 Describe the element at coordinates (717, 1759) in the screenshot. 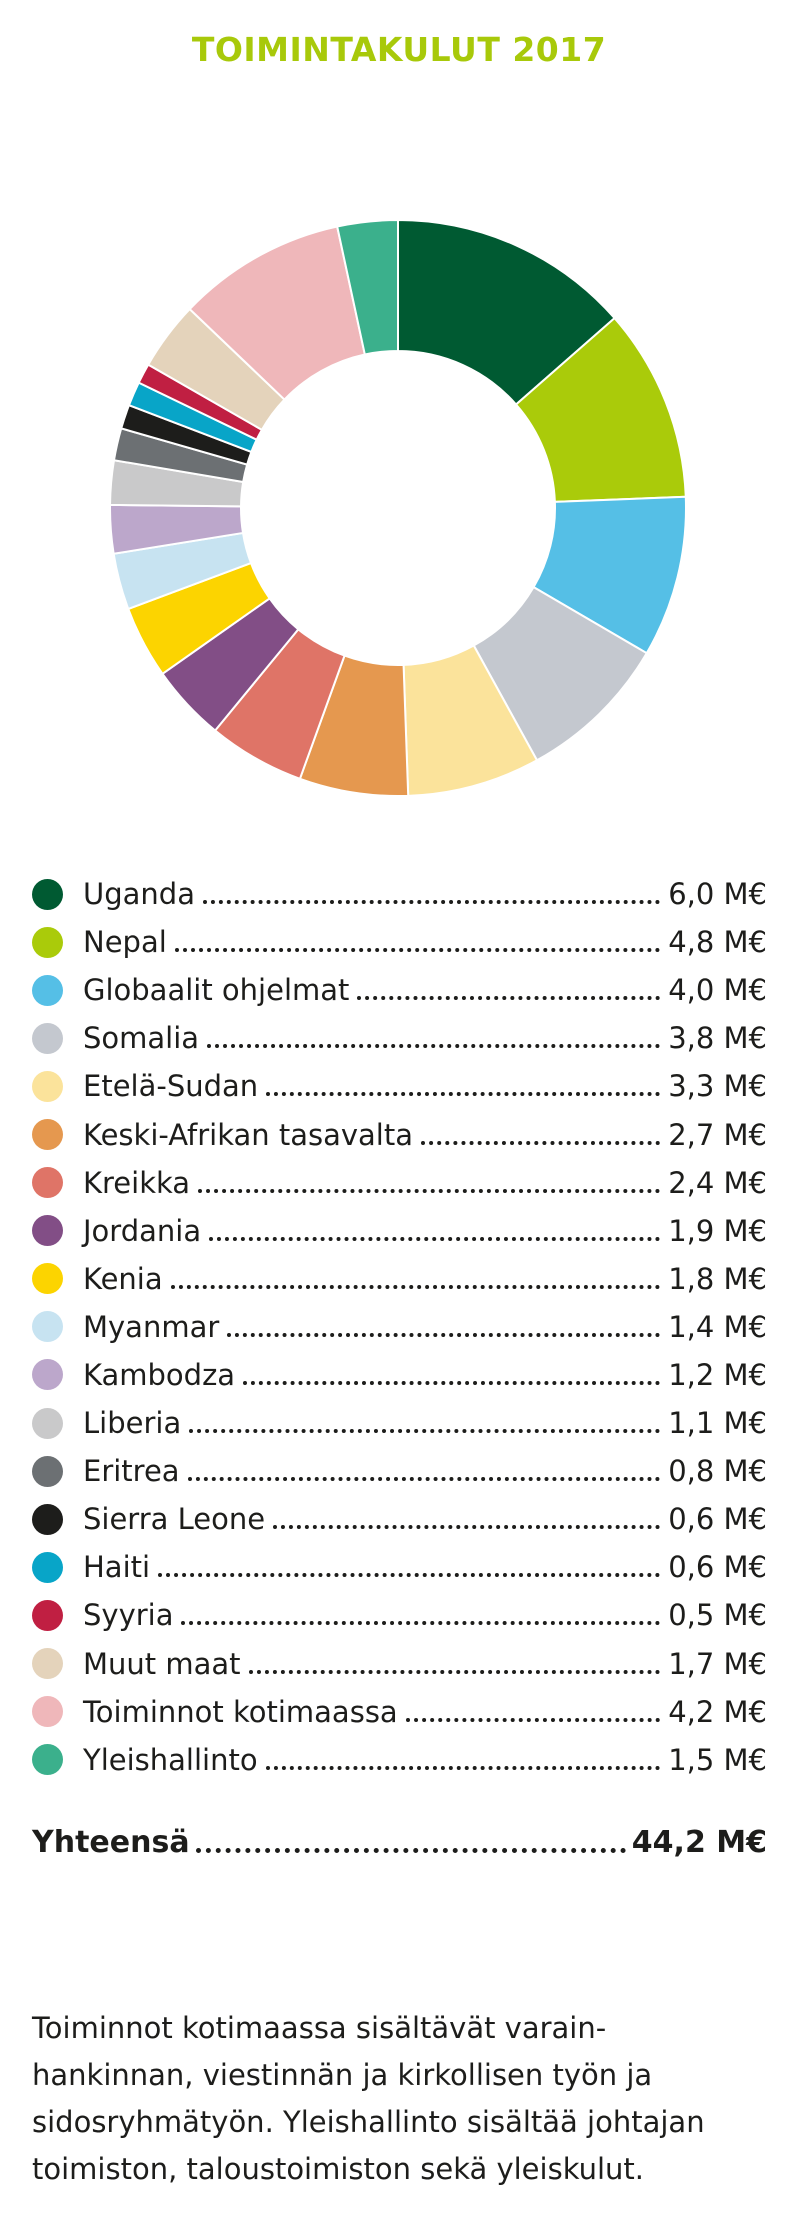

I see `legend-value: 1,5 M€` at that location.